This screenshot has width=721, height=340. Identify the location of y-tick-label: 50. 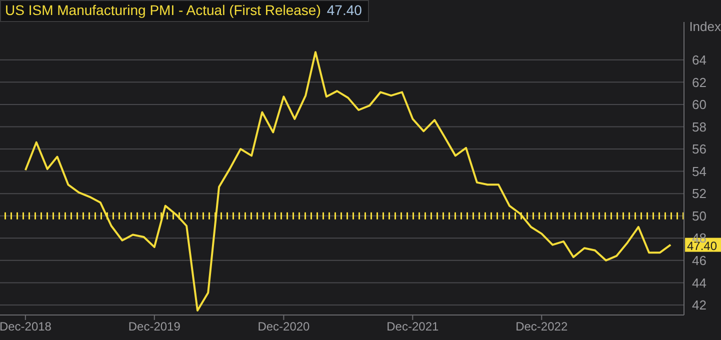
(699, 216).